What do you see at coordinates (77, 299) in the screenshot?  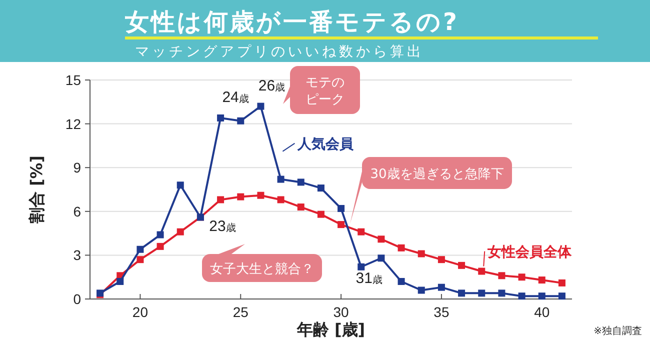 I see `y-tick-label: 0` at bounding box center [77, 299].